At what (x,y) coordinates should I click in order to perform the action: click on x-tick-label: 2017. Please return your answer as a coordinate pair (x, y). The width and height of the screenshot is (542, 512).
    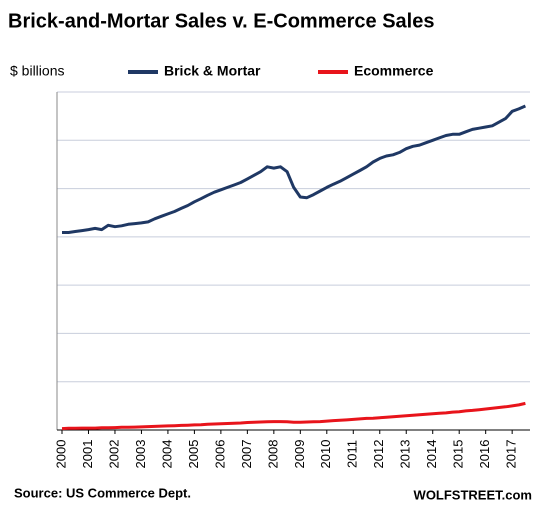
    Looking at the image, I should click on (511, 454).